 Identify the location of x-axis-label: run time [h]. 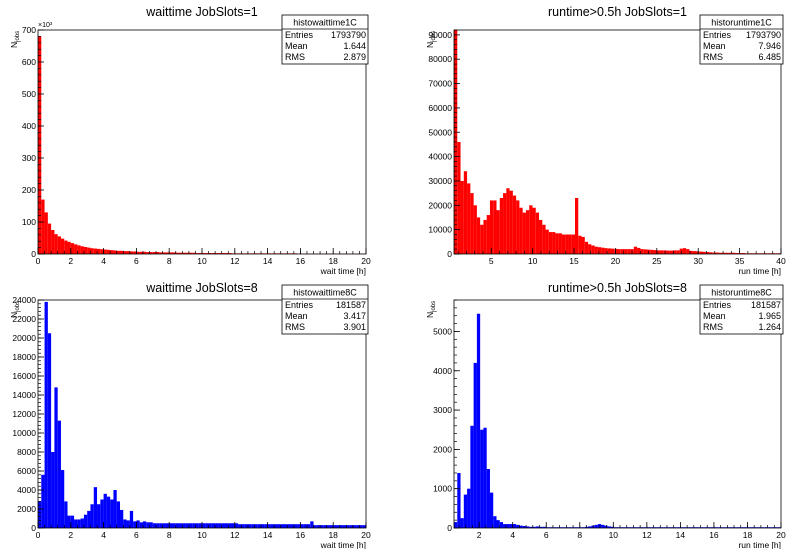
(759, 544).